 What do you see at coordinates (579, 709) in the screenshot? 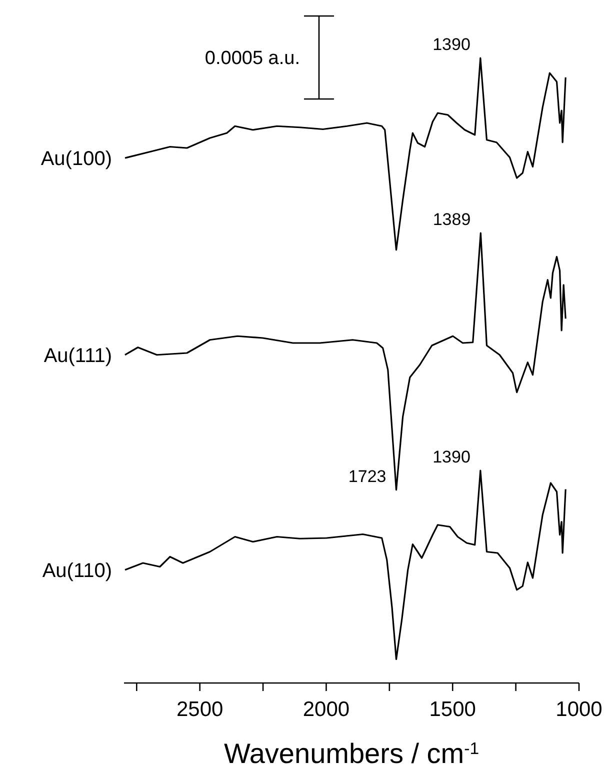
I see `x-tick-label: 1000` at bounding box center [579, 709].